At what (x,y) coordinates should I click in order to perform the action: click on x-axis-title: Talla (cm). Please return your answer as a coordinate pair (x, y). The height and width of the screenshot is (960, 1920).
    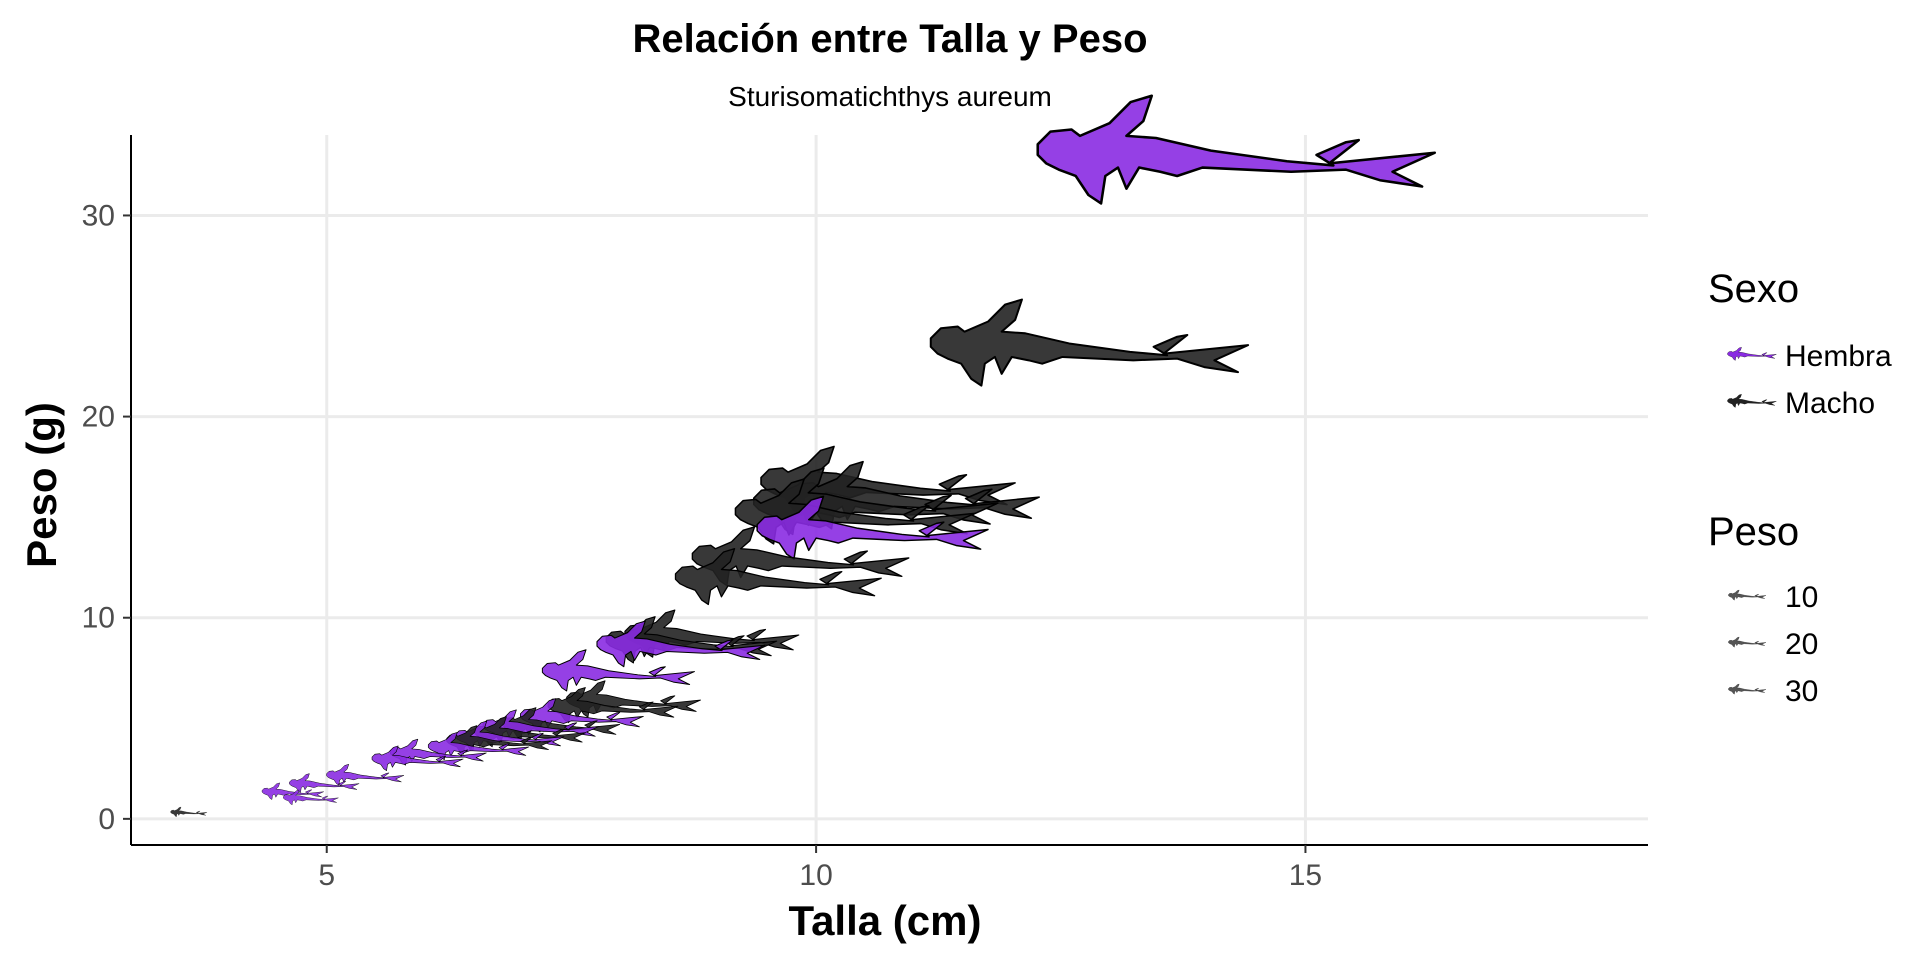
    Looking at the image, I should click on (885, 920).